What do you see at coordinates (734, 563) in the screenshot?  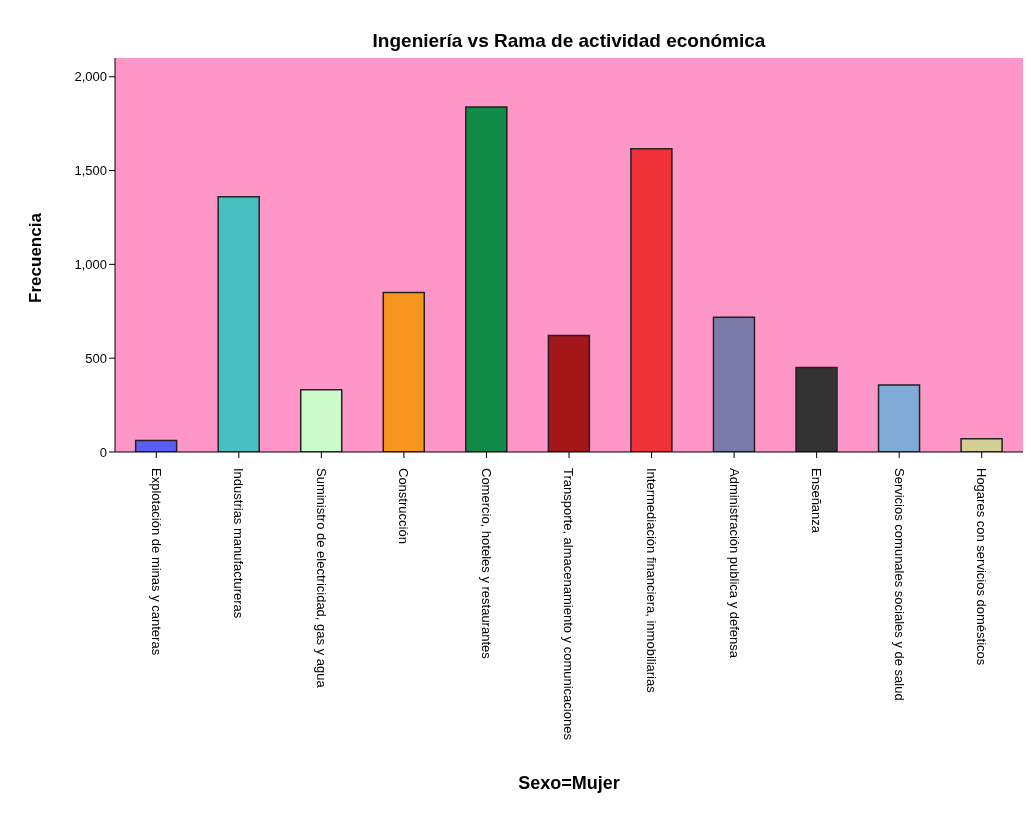 I see `x-tick-label: Administración publica y defensa` at bounding box center [734, 563].